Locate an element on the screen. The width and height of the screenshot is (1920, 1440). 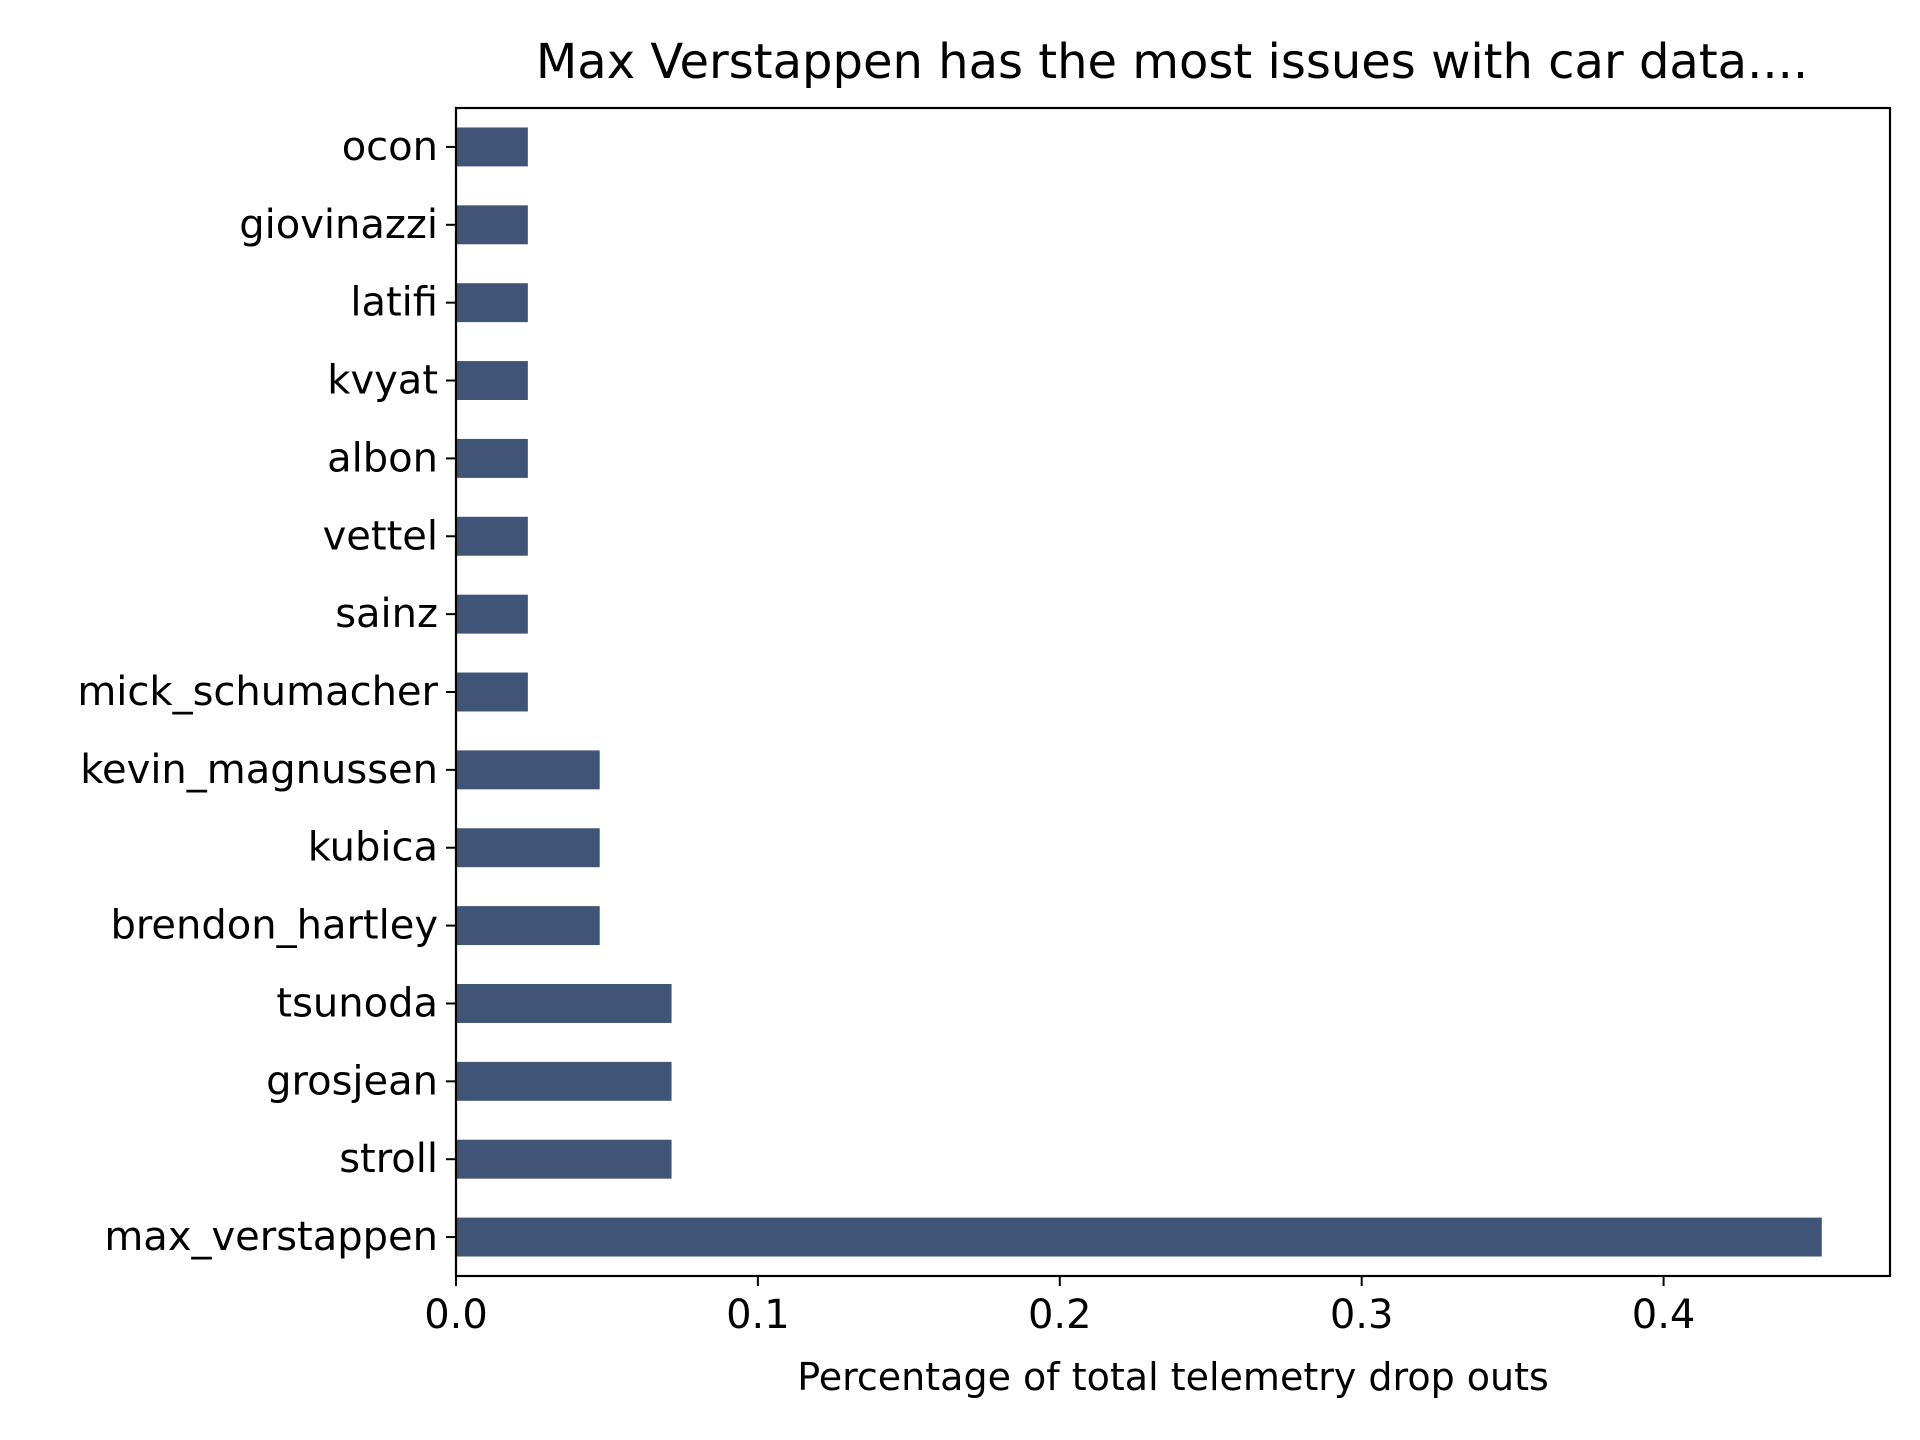
x-axis-ticks: 0.0 0.1 0.2 0.3 0.4 is located at coordinates (1059, 1307).